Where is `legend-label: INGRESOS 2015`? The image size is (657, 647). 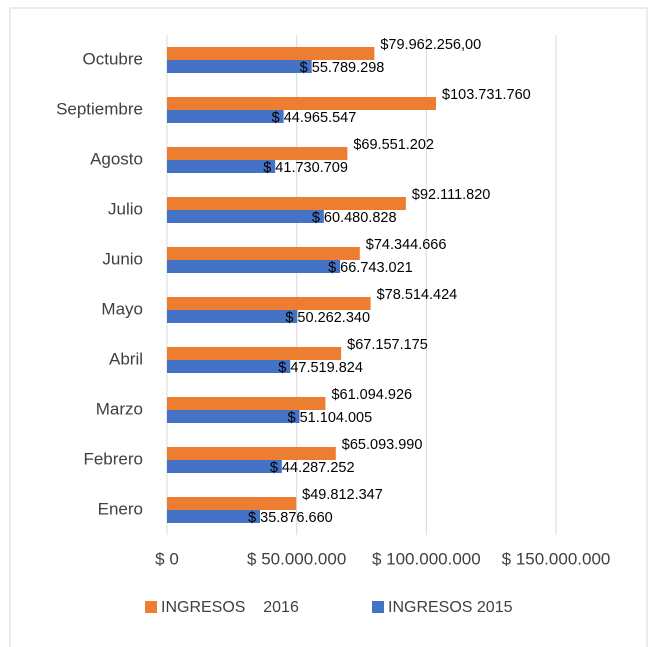
legend-label: INGRESOS 2015 is located at coordinates (450, 607).